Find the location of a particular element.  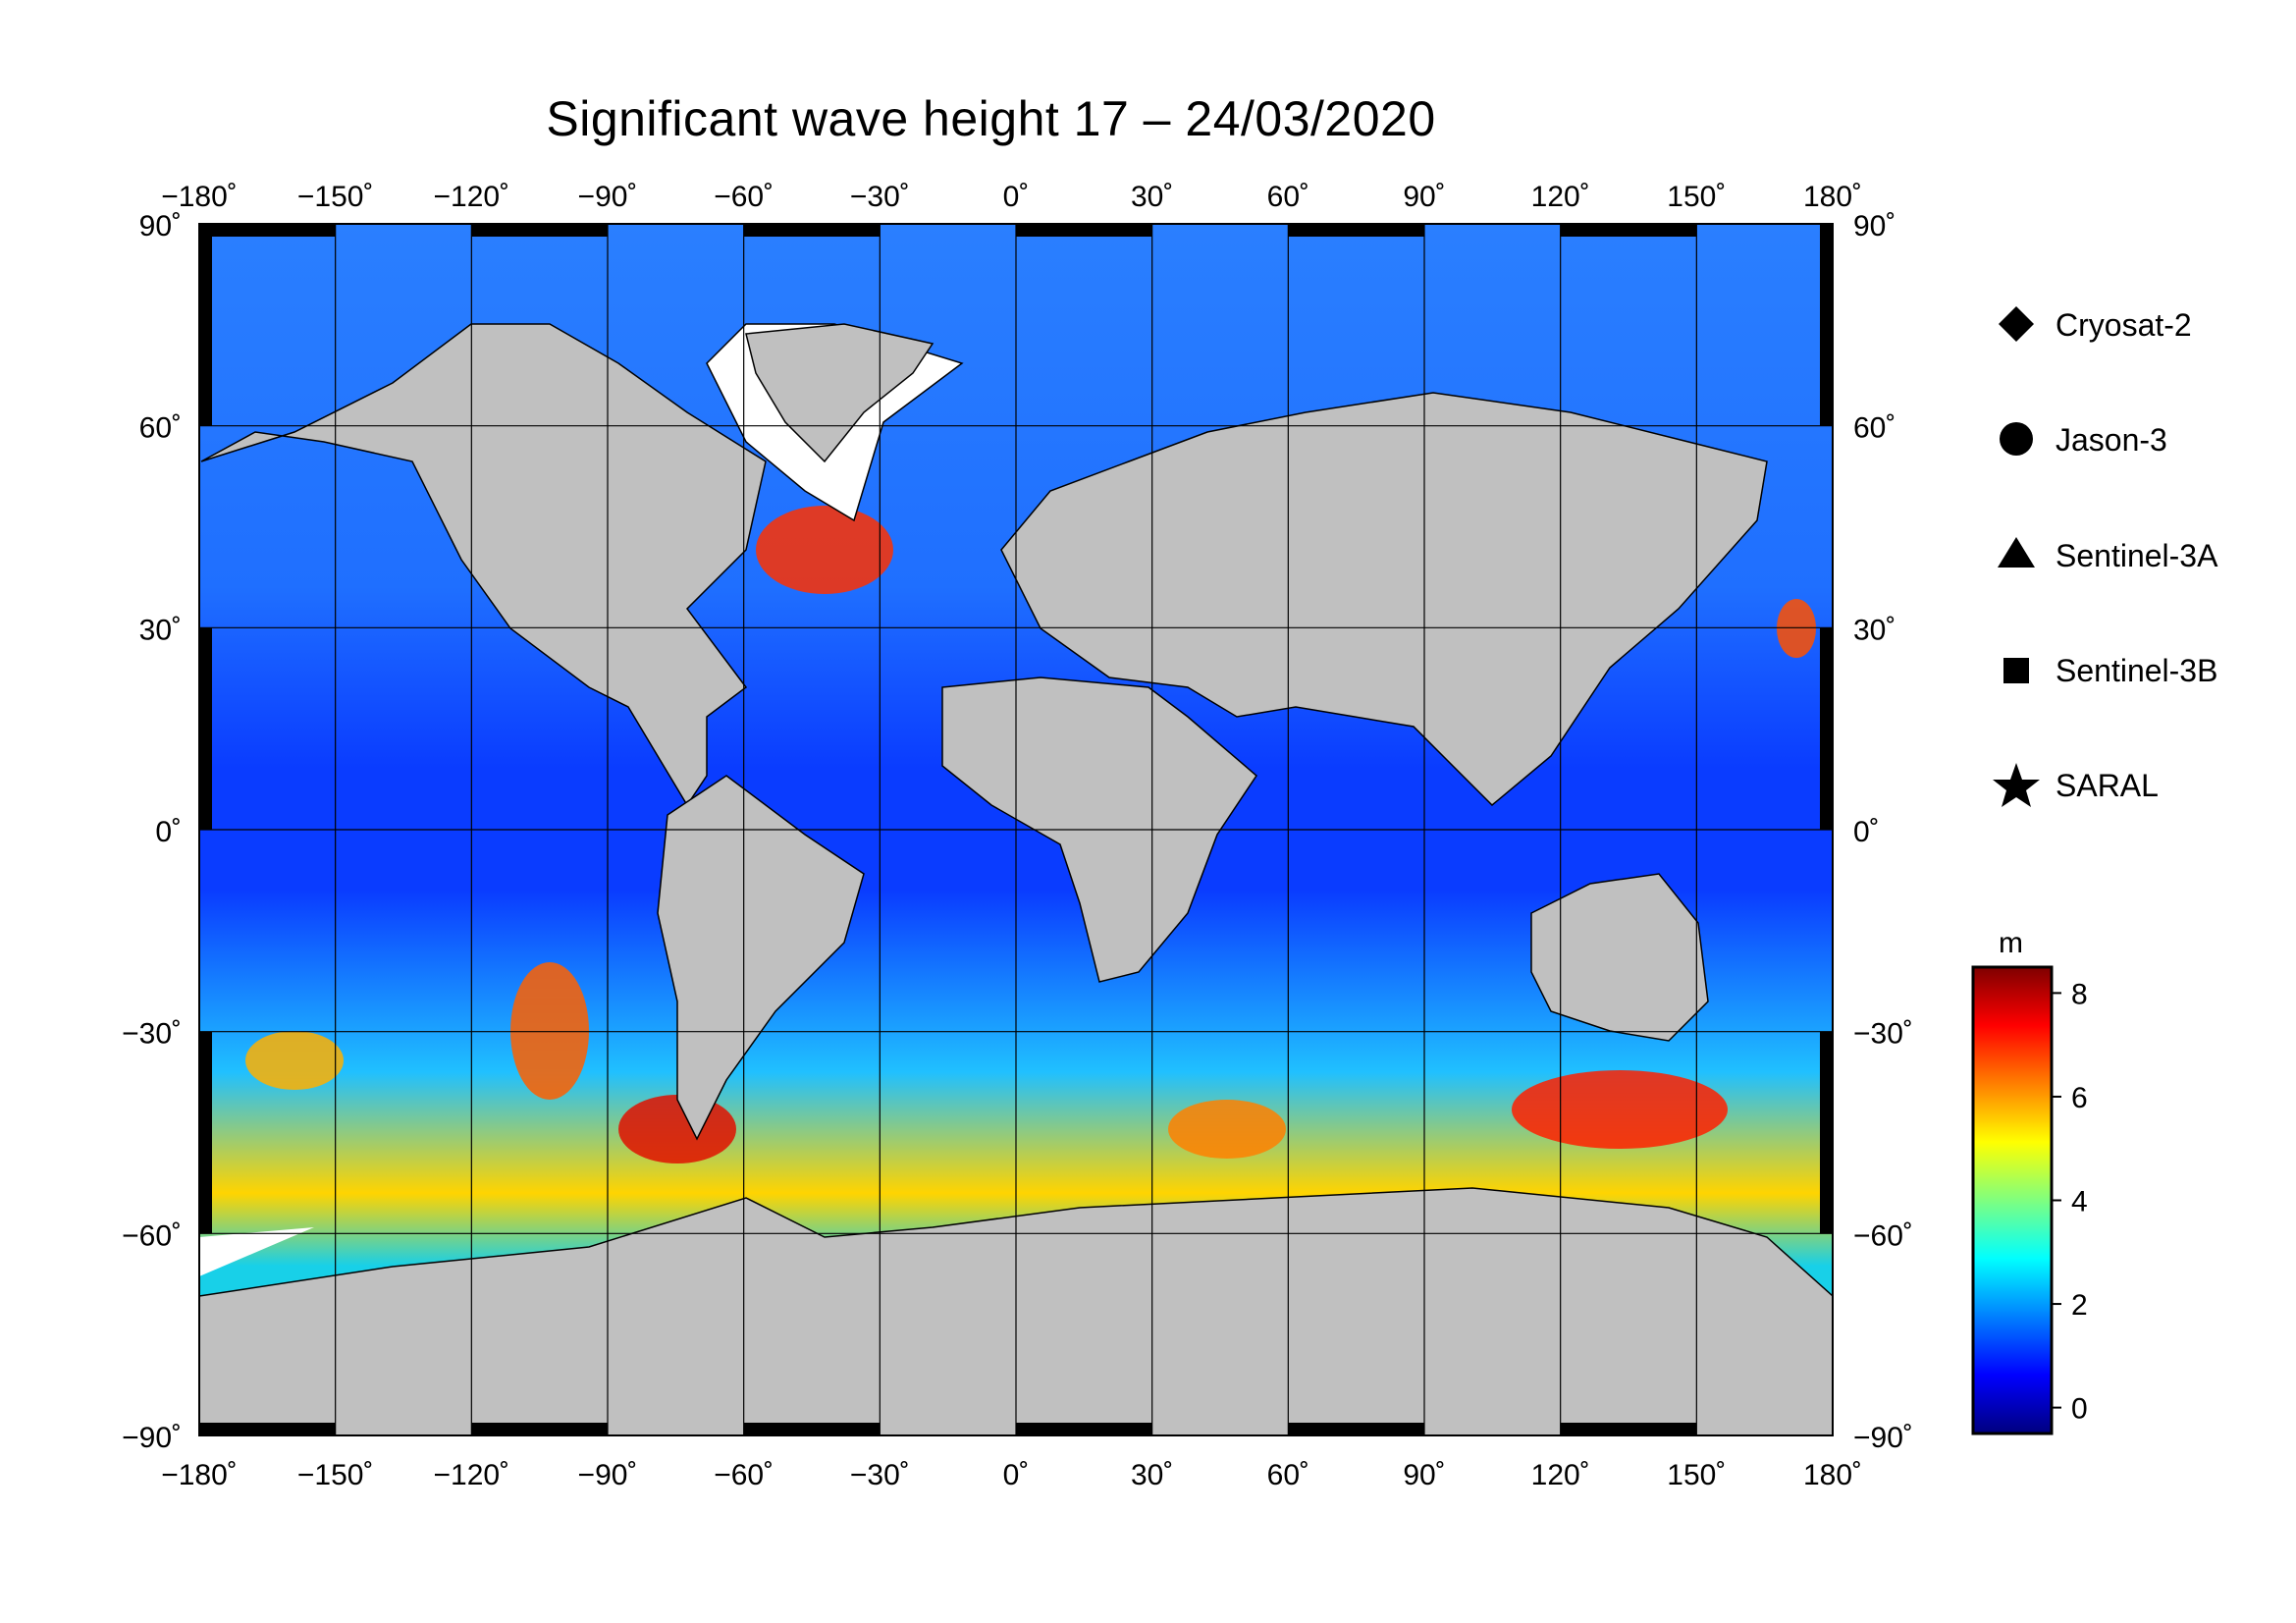

colorbar-unit: m is located at coordinates (2011, 943).